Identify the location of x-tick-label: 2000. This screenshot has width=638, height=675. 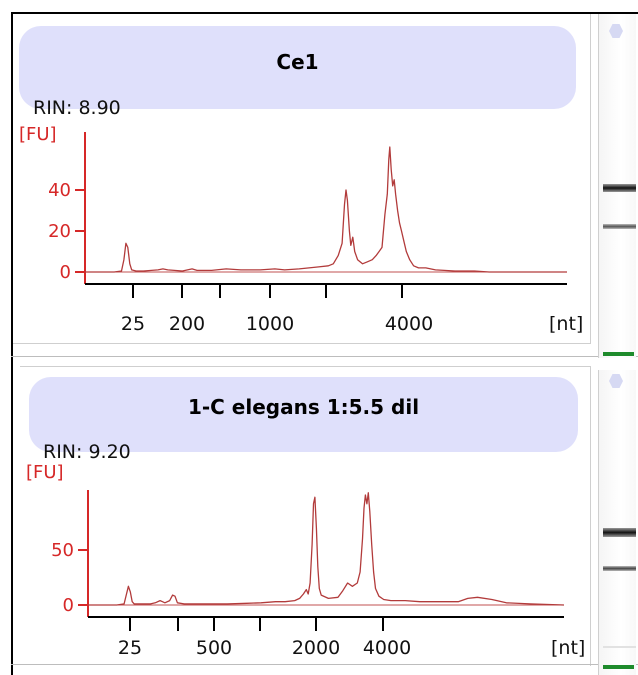
(316, 648).